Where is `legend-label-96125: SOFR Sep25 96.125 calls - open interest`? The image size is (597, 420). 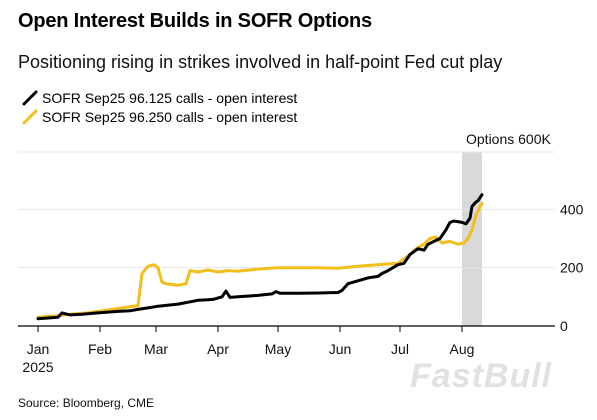
legend-label-96125: SOFR Sep25 96.125 calls - open interest is located at coordinates (170, 97).